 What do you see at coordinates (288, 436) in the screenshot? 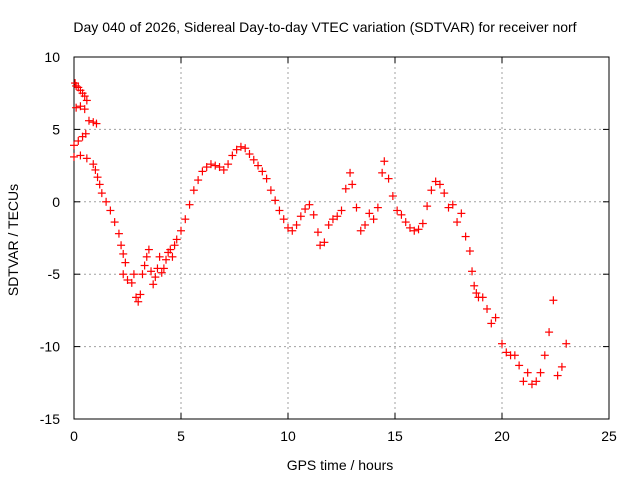
I see `x-tick-label: 10` at bounding box center [288, 436].